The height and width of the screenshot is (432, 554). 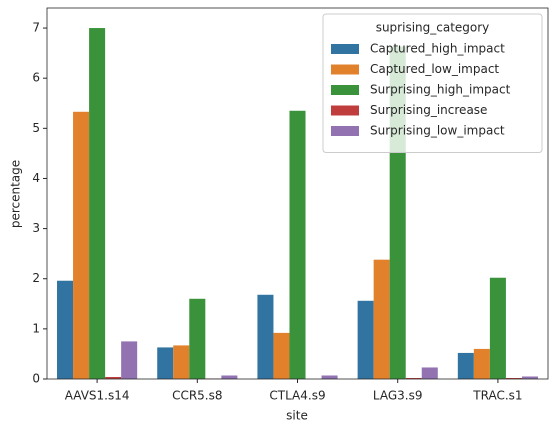 What do you see at coordinates (36, 379) in the screenshot?
I see `y-tick-label: 0` at bounding box center [36, 379].